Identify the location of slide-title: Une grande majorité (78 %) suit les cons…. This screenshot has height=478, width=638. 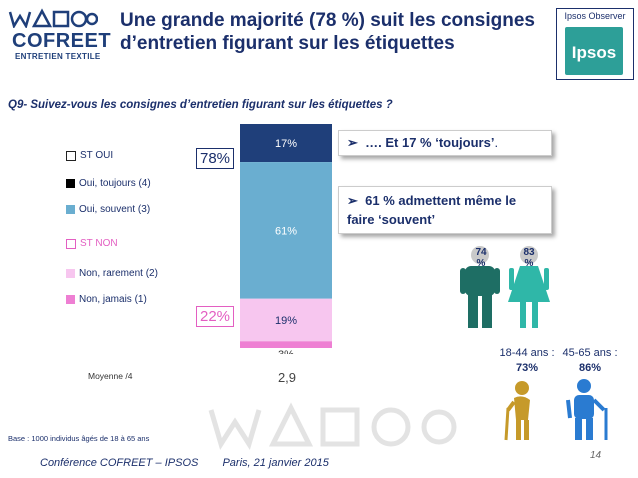
(327, 32).